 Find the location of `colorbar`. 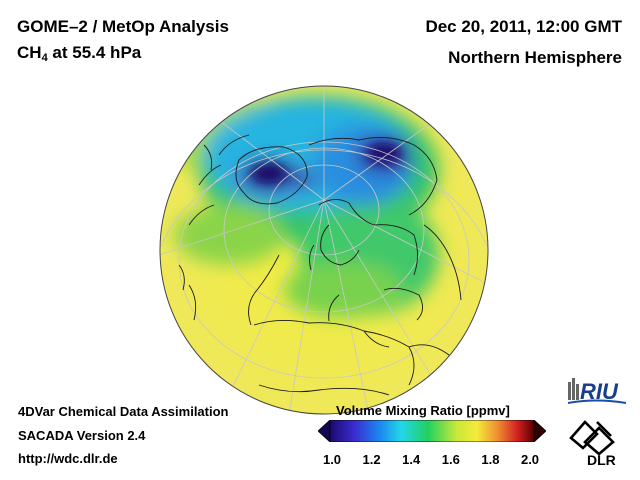

colorbar is located at coordinates (432, 431).